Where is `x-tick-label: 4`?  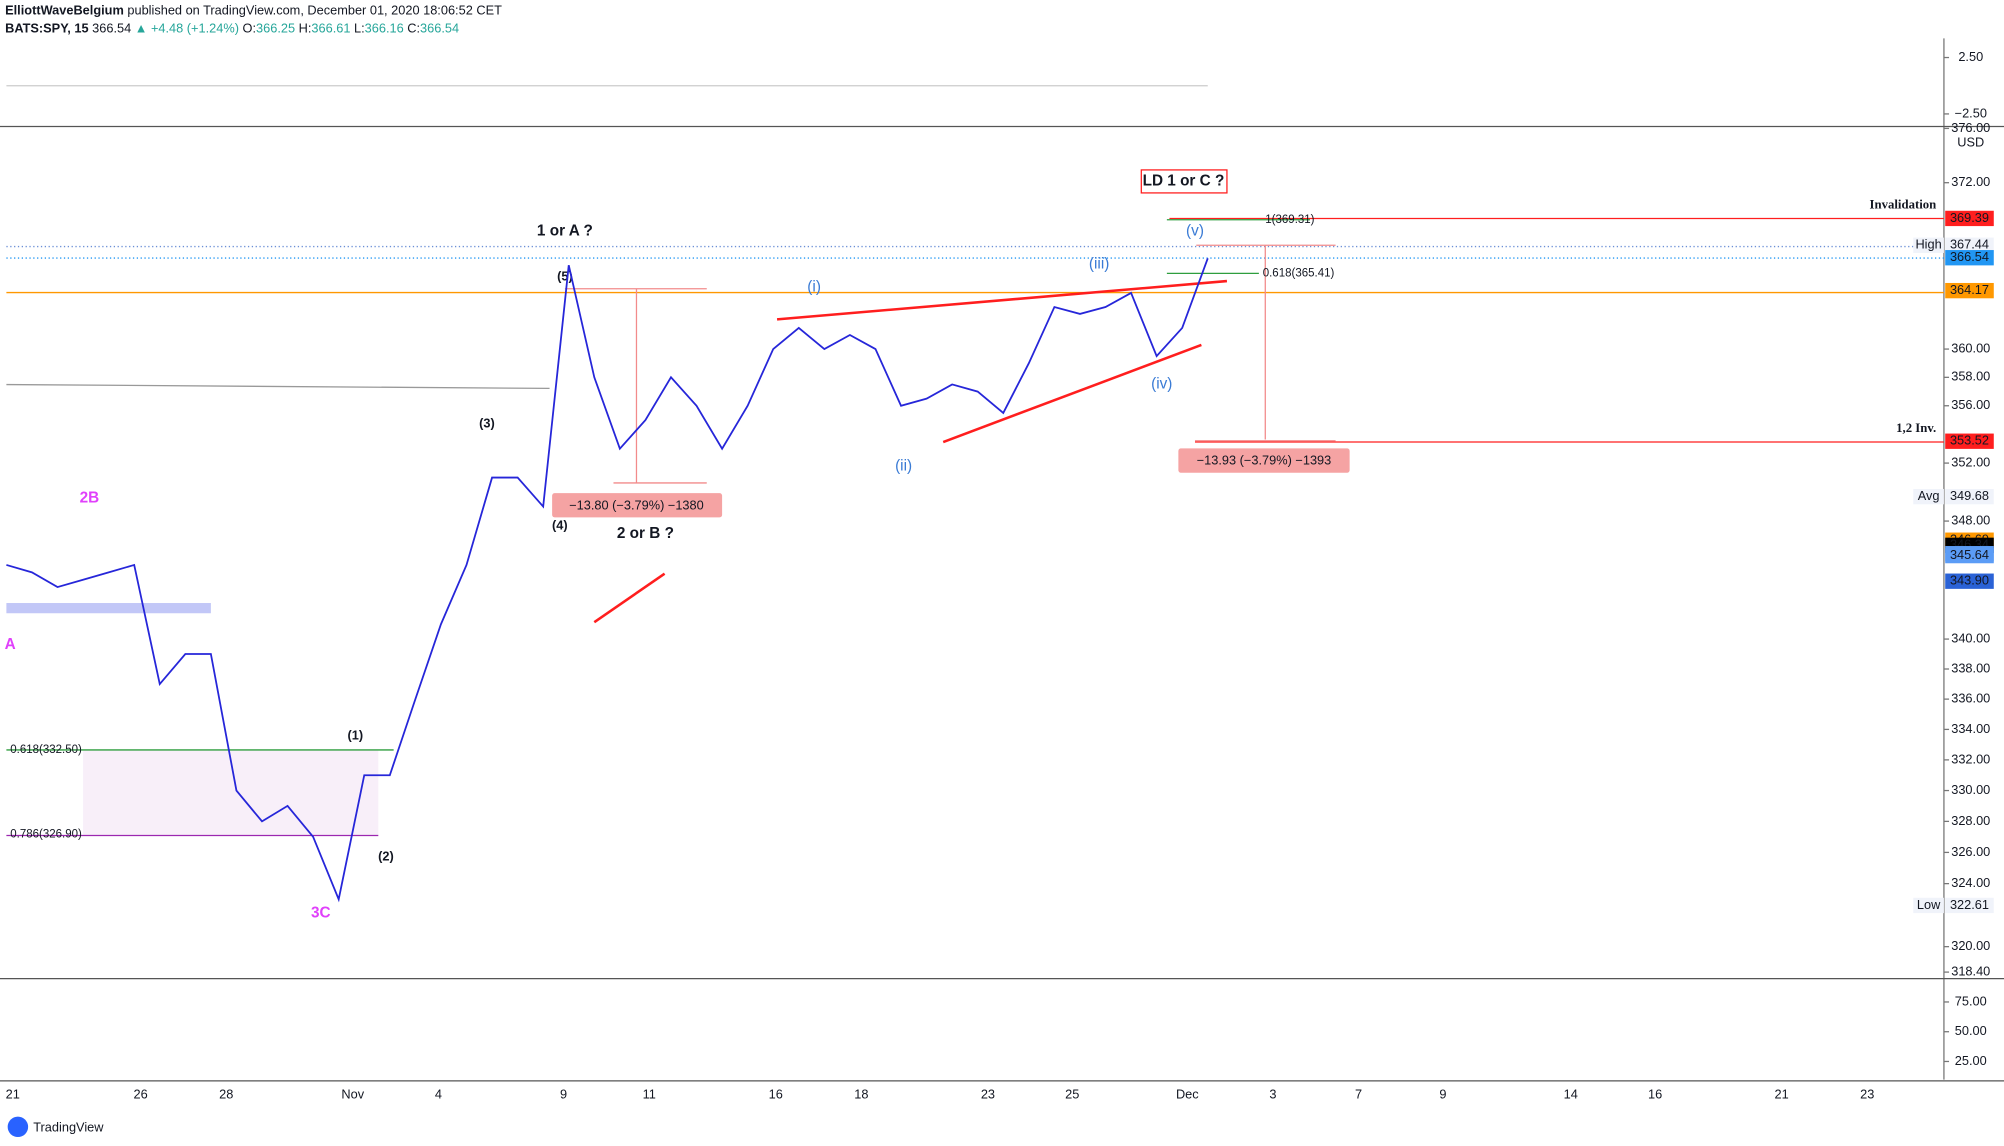 x-tick-label: 4 is located at coordinates (438, 1093).